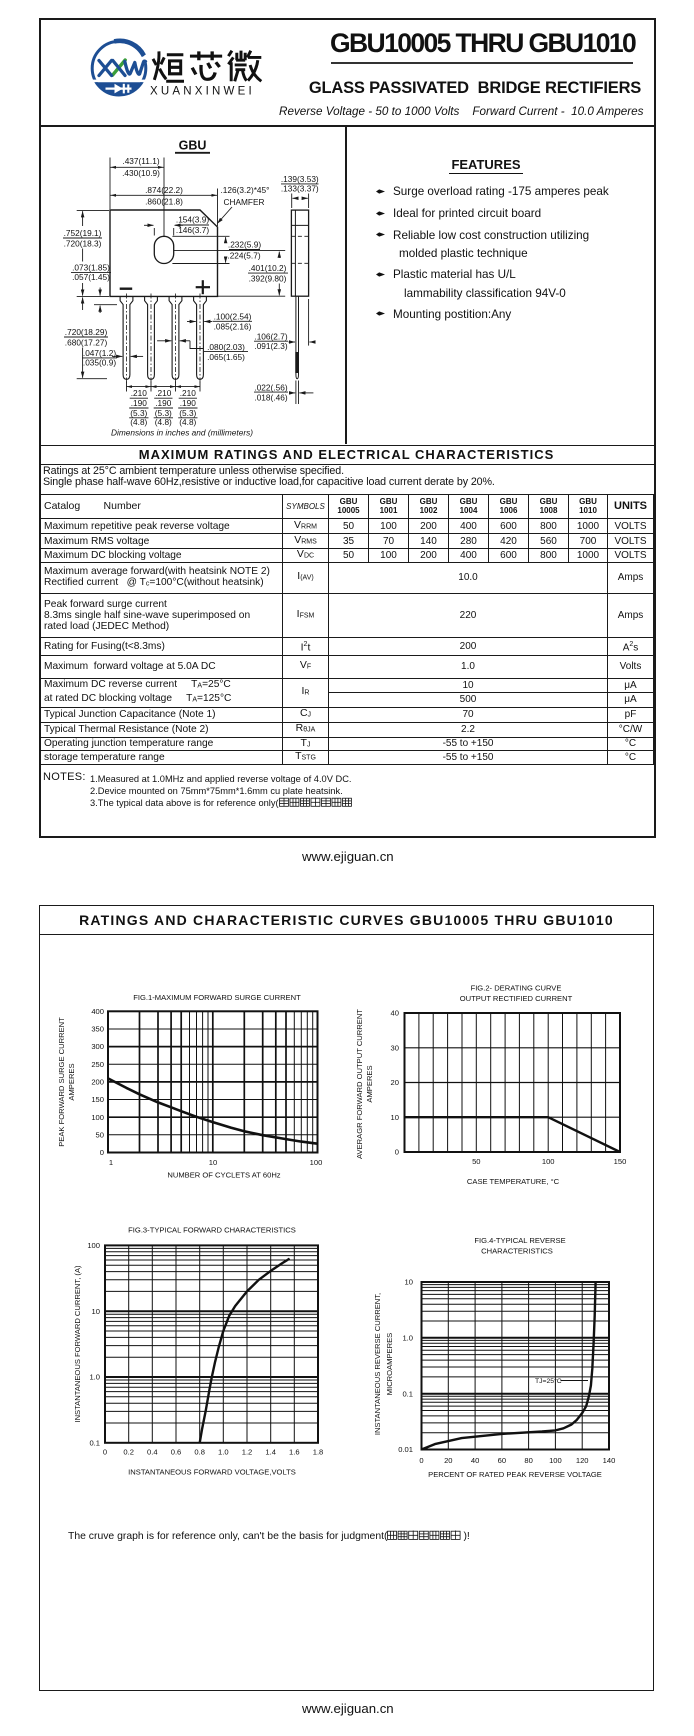  What do you see at coordinates (300, 188) in the screenshot?
I see `svg-text: .133(3.37)` at bounding box center [300, 188].